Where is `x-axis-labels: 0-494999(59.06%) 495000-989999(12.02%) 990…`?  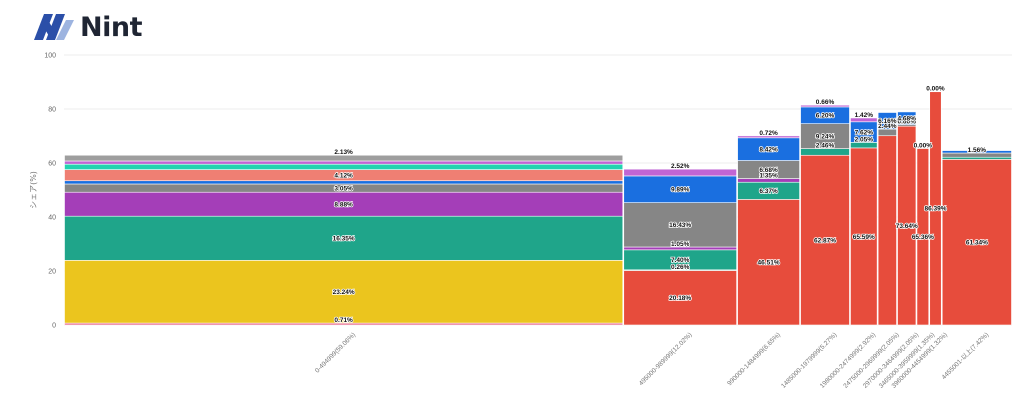
x-axis-labels: 0-494999(59.06%) 495000-989999(12.02%) 990… is located at coordinates (652, 360).